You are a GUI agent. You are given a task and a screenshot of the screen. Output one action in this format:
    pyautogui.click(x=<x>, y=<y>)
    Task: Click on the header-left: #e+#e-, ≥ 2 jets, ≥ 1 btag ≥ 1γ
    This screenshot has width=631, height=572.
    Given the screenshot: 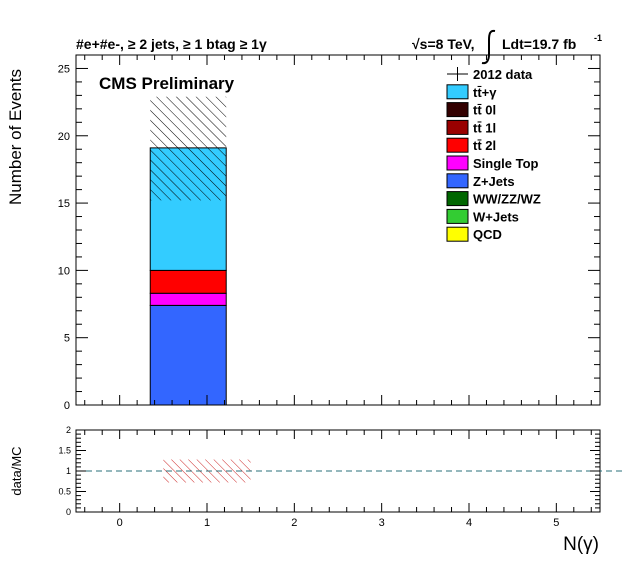 What is the action you would take?
    pyautogui.click(x=171, y=44)
    